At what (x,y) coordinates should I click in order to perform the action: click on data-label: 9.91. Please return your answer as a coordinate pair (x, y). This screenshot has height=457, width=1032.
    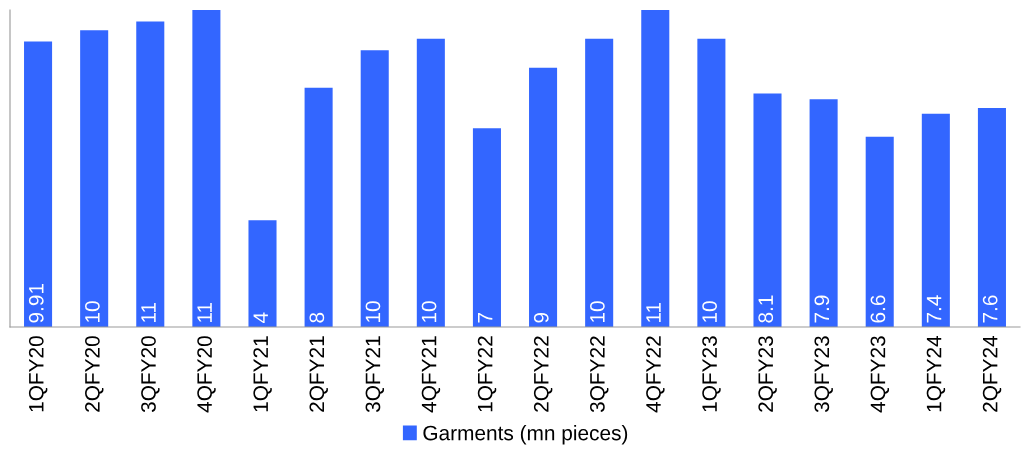
    Looking at the image, I should click on (36, 303).